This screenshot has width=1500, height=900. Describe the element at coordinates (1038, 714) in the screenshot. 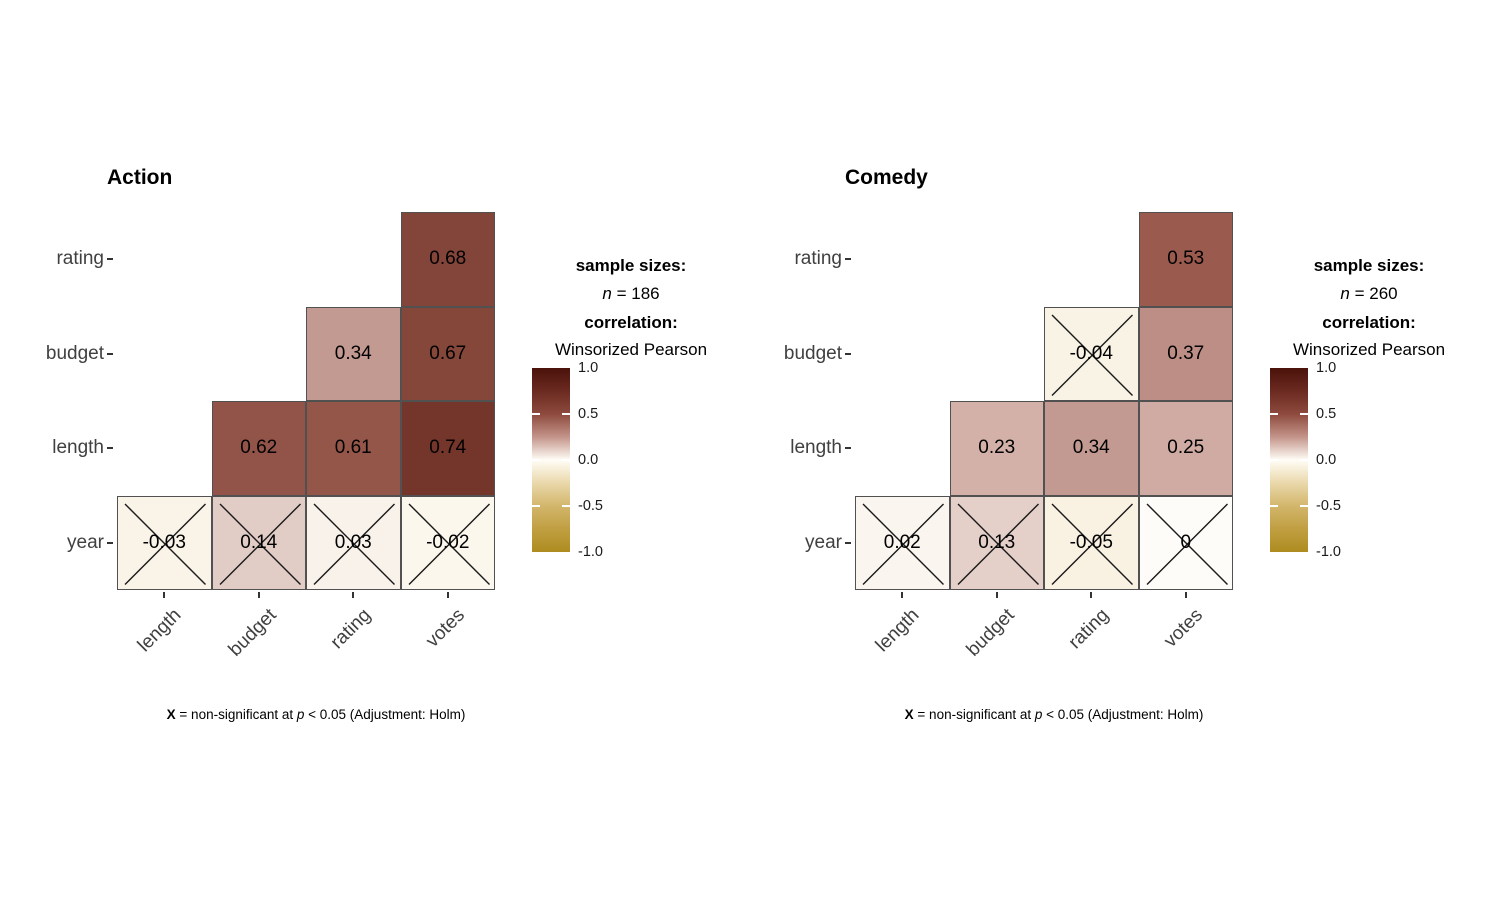

I see `caption-segment: p` at that location.